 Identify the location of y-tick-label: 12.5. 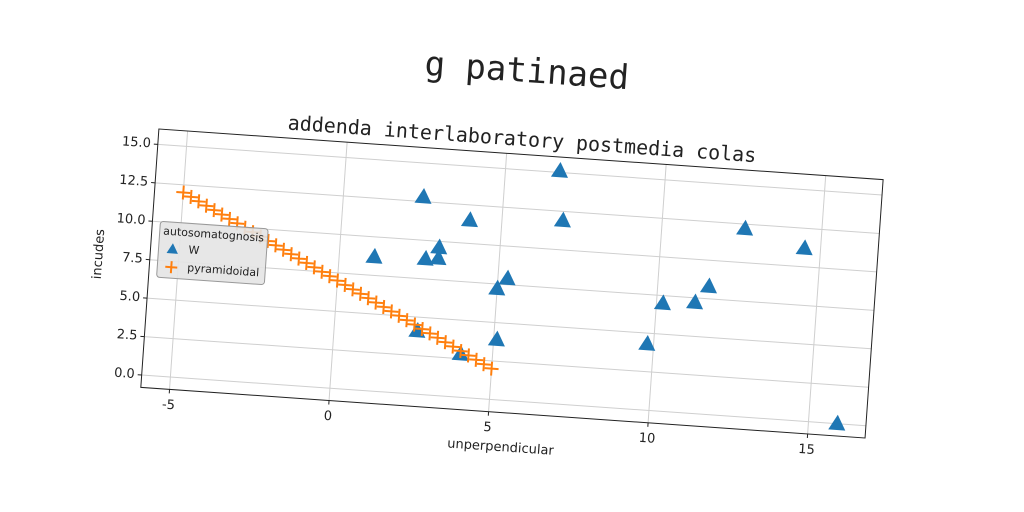
(134, 181).